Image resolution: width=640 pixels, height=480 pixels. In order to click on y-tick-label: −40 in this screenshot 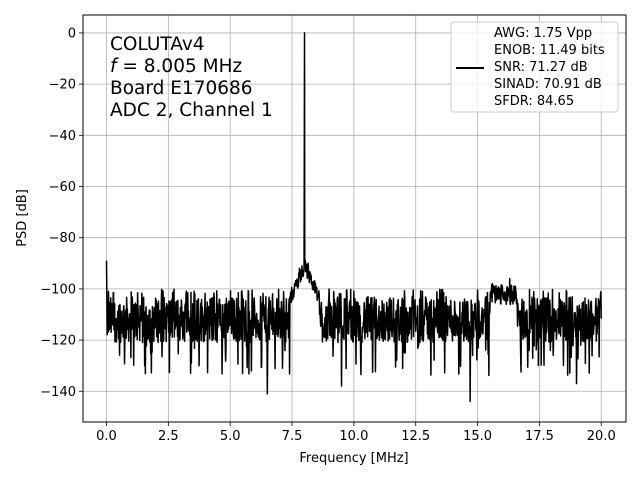, I will do `click(62, 136)`.